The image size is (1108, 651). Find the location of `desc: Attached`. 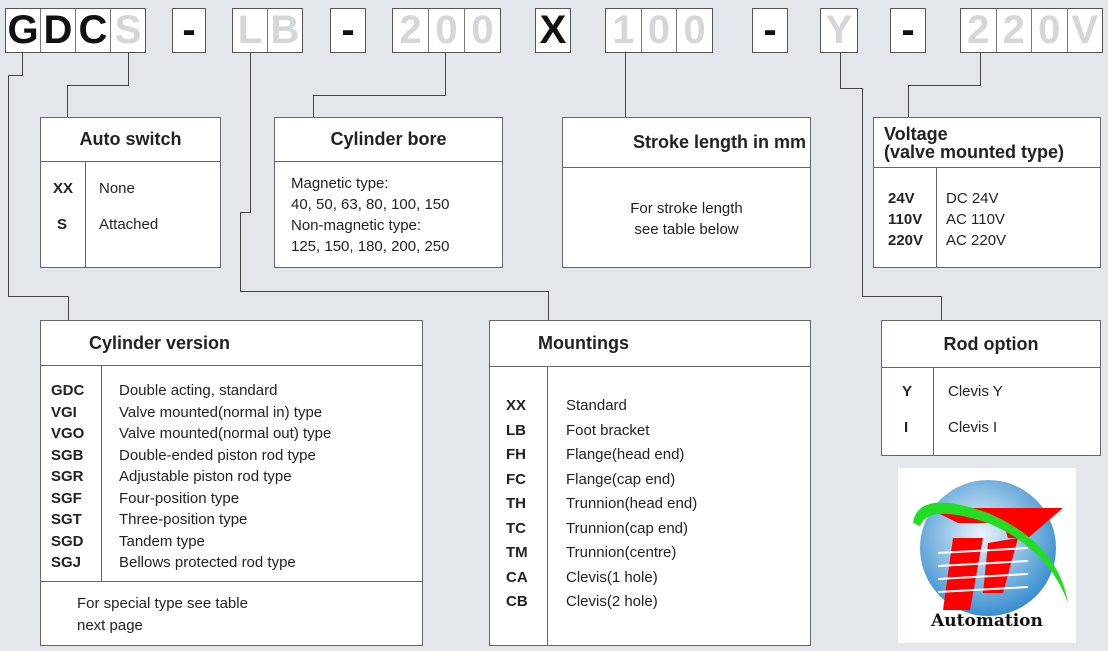

desc: Attached is located at coordinates (129, 224).